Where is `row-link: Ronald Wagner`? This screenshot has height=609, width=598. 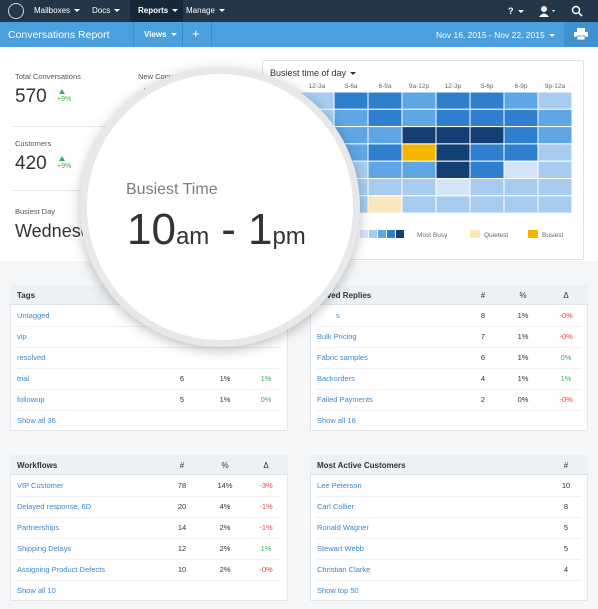
row-link: Ronald Wagner is located at coordinates (343, 527).